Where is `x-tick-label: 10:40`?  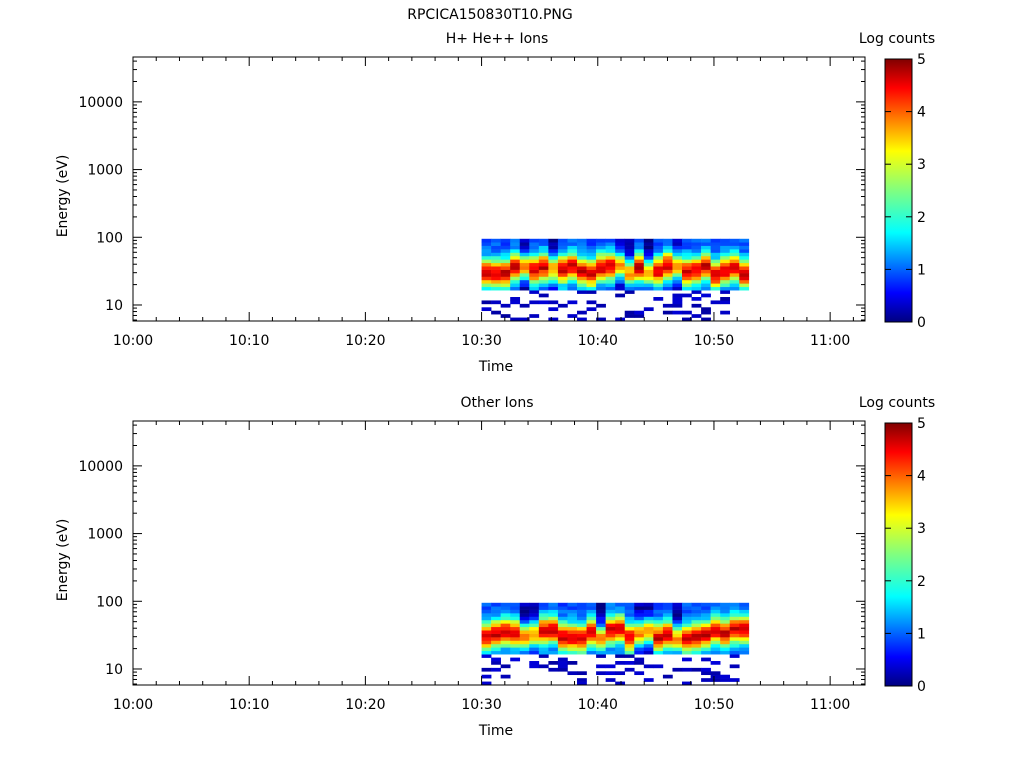
x-tick-label: 10:40 is located at coordinates (598, 705).